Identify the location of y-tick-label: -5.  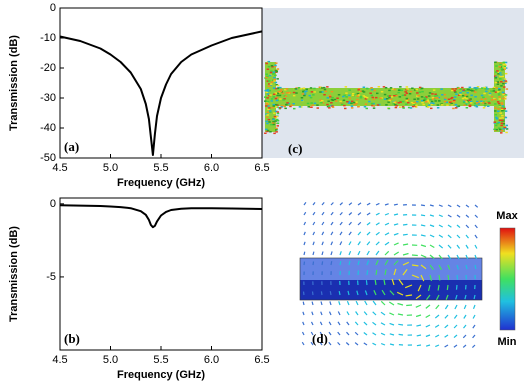
(51, 277).